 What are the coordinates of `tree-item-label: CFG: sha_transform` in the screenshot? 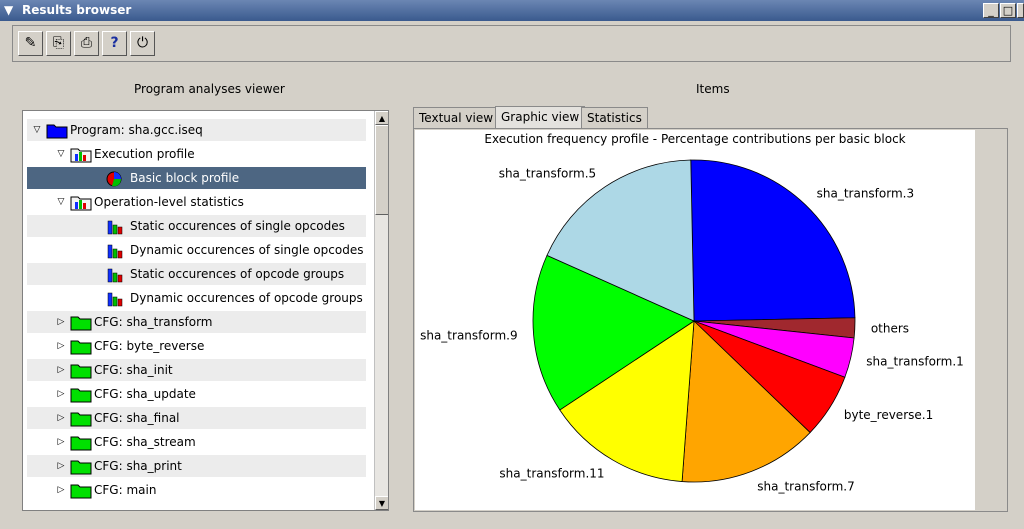 It's located at (153, 322).